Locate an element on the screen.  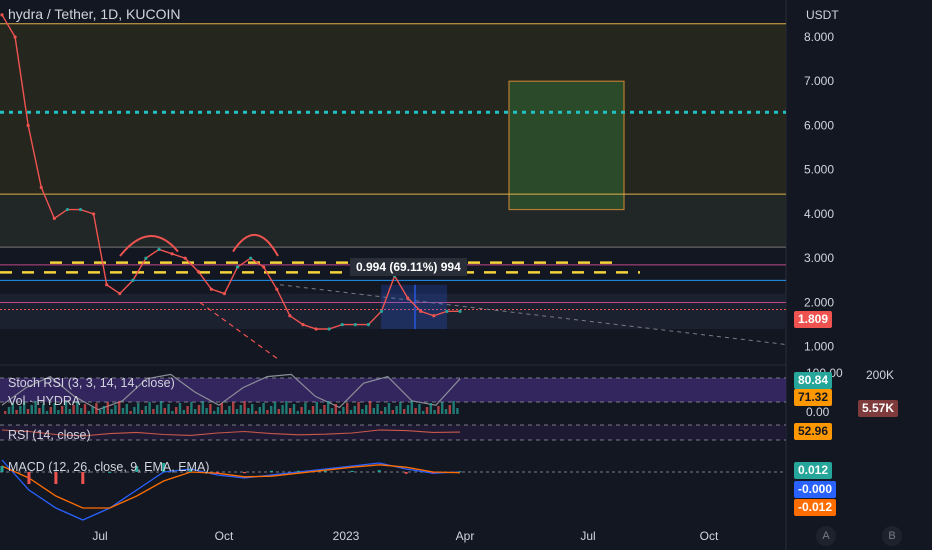
macd-signal-line is located at coordinates (231, 486).